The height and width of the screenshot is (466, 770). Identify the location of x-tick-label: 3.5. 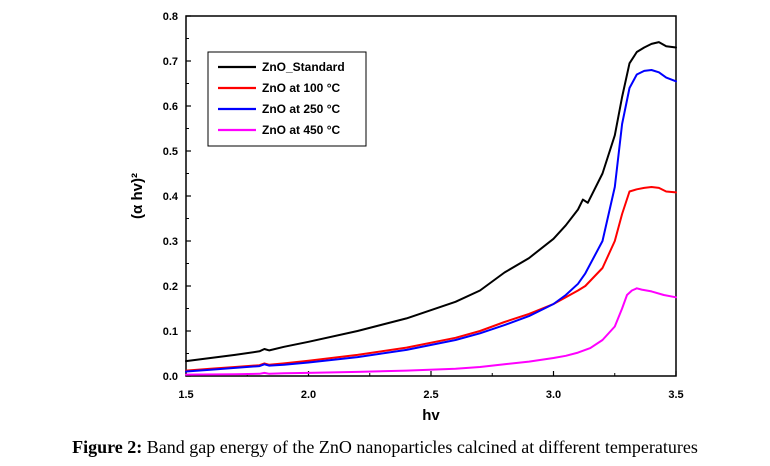
(675, 395).